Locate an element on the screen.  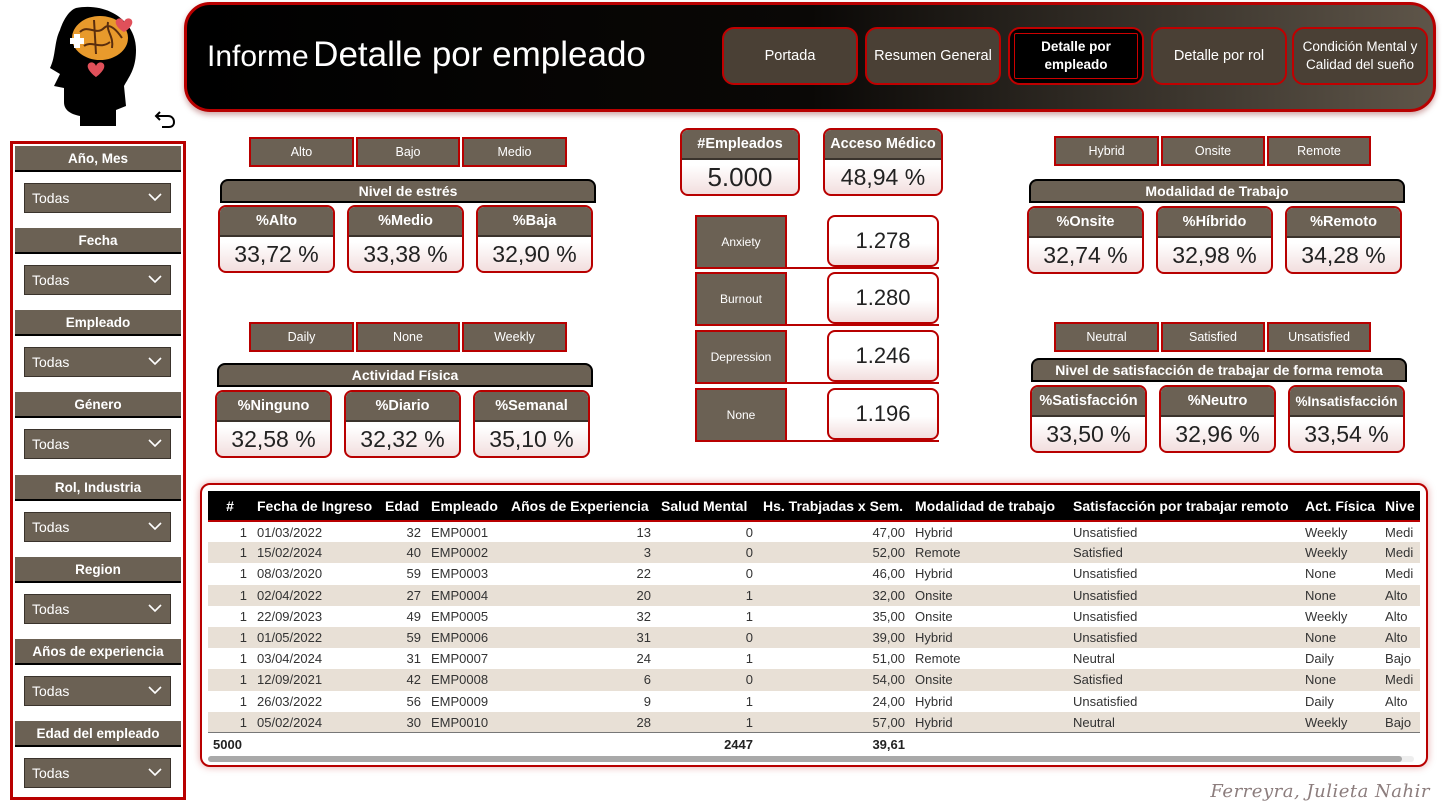
scrollbar-thumb is located at coordinates (805, 759).